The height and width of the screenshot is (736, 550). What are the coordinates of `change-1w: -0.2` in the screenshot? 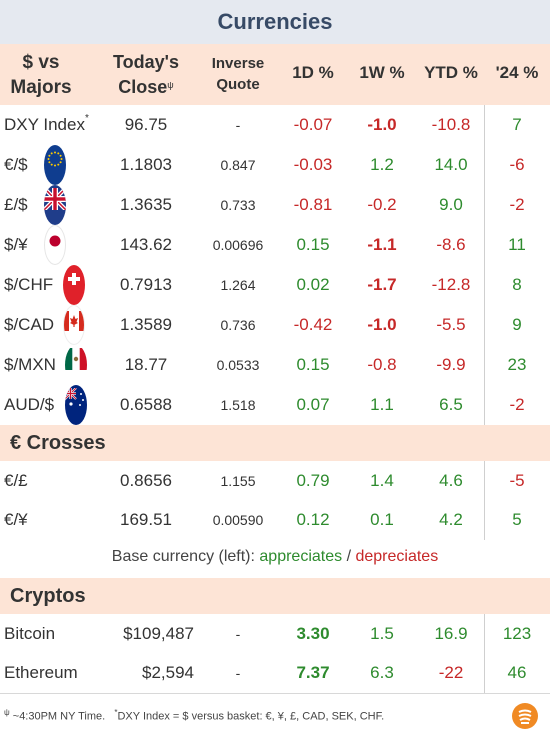 It's located at (382, 204).